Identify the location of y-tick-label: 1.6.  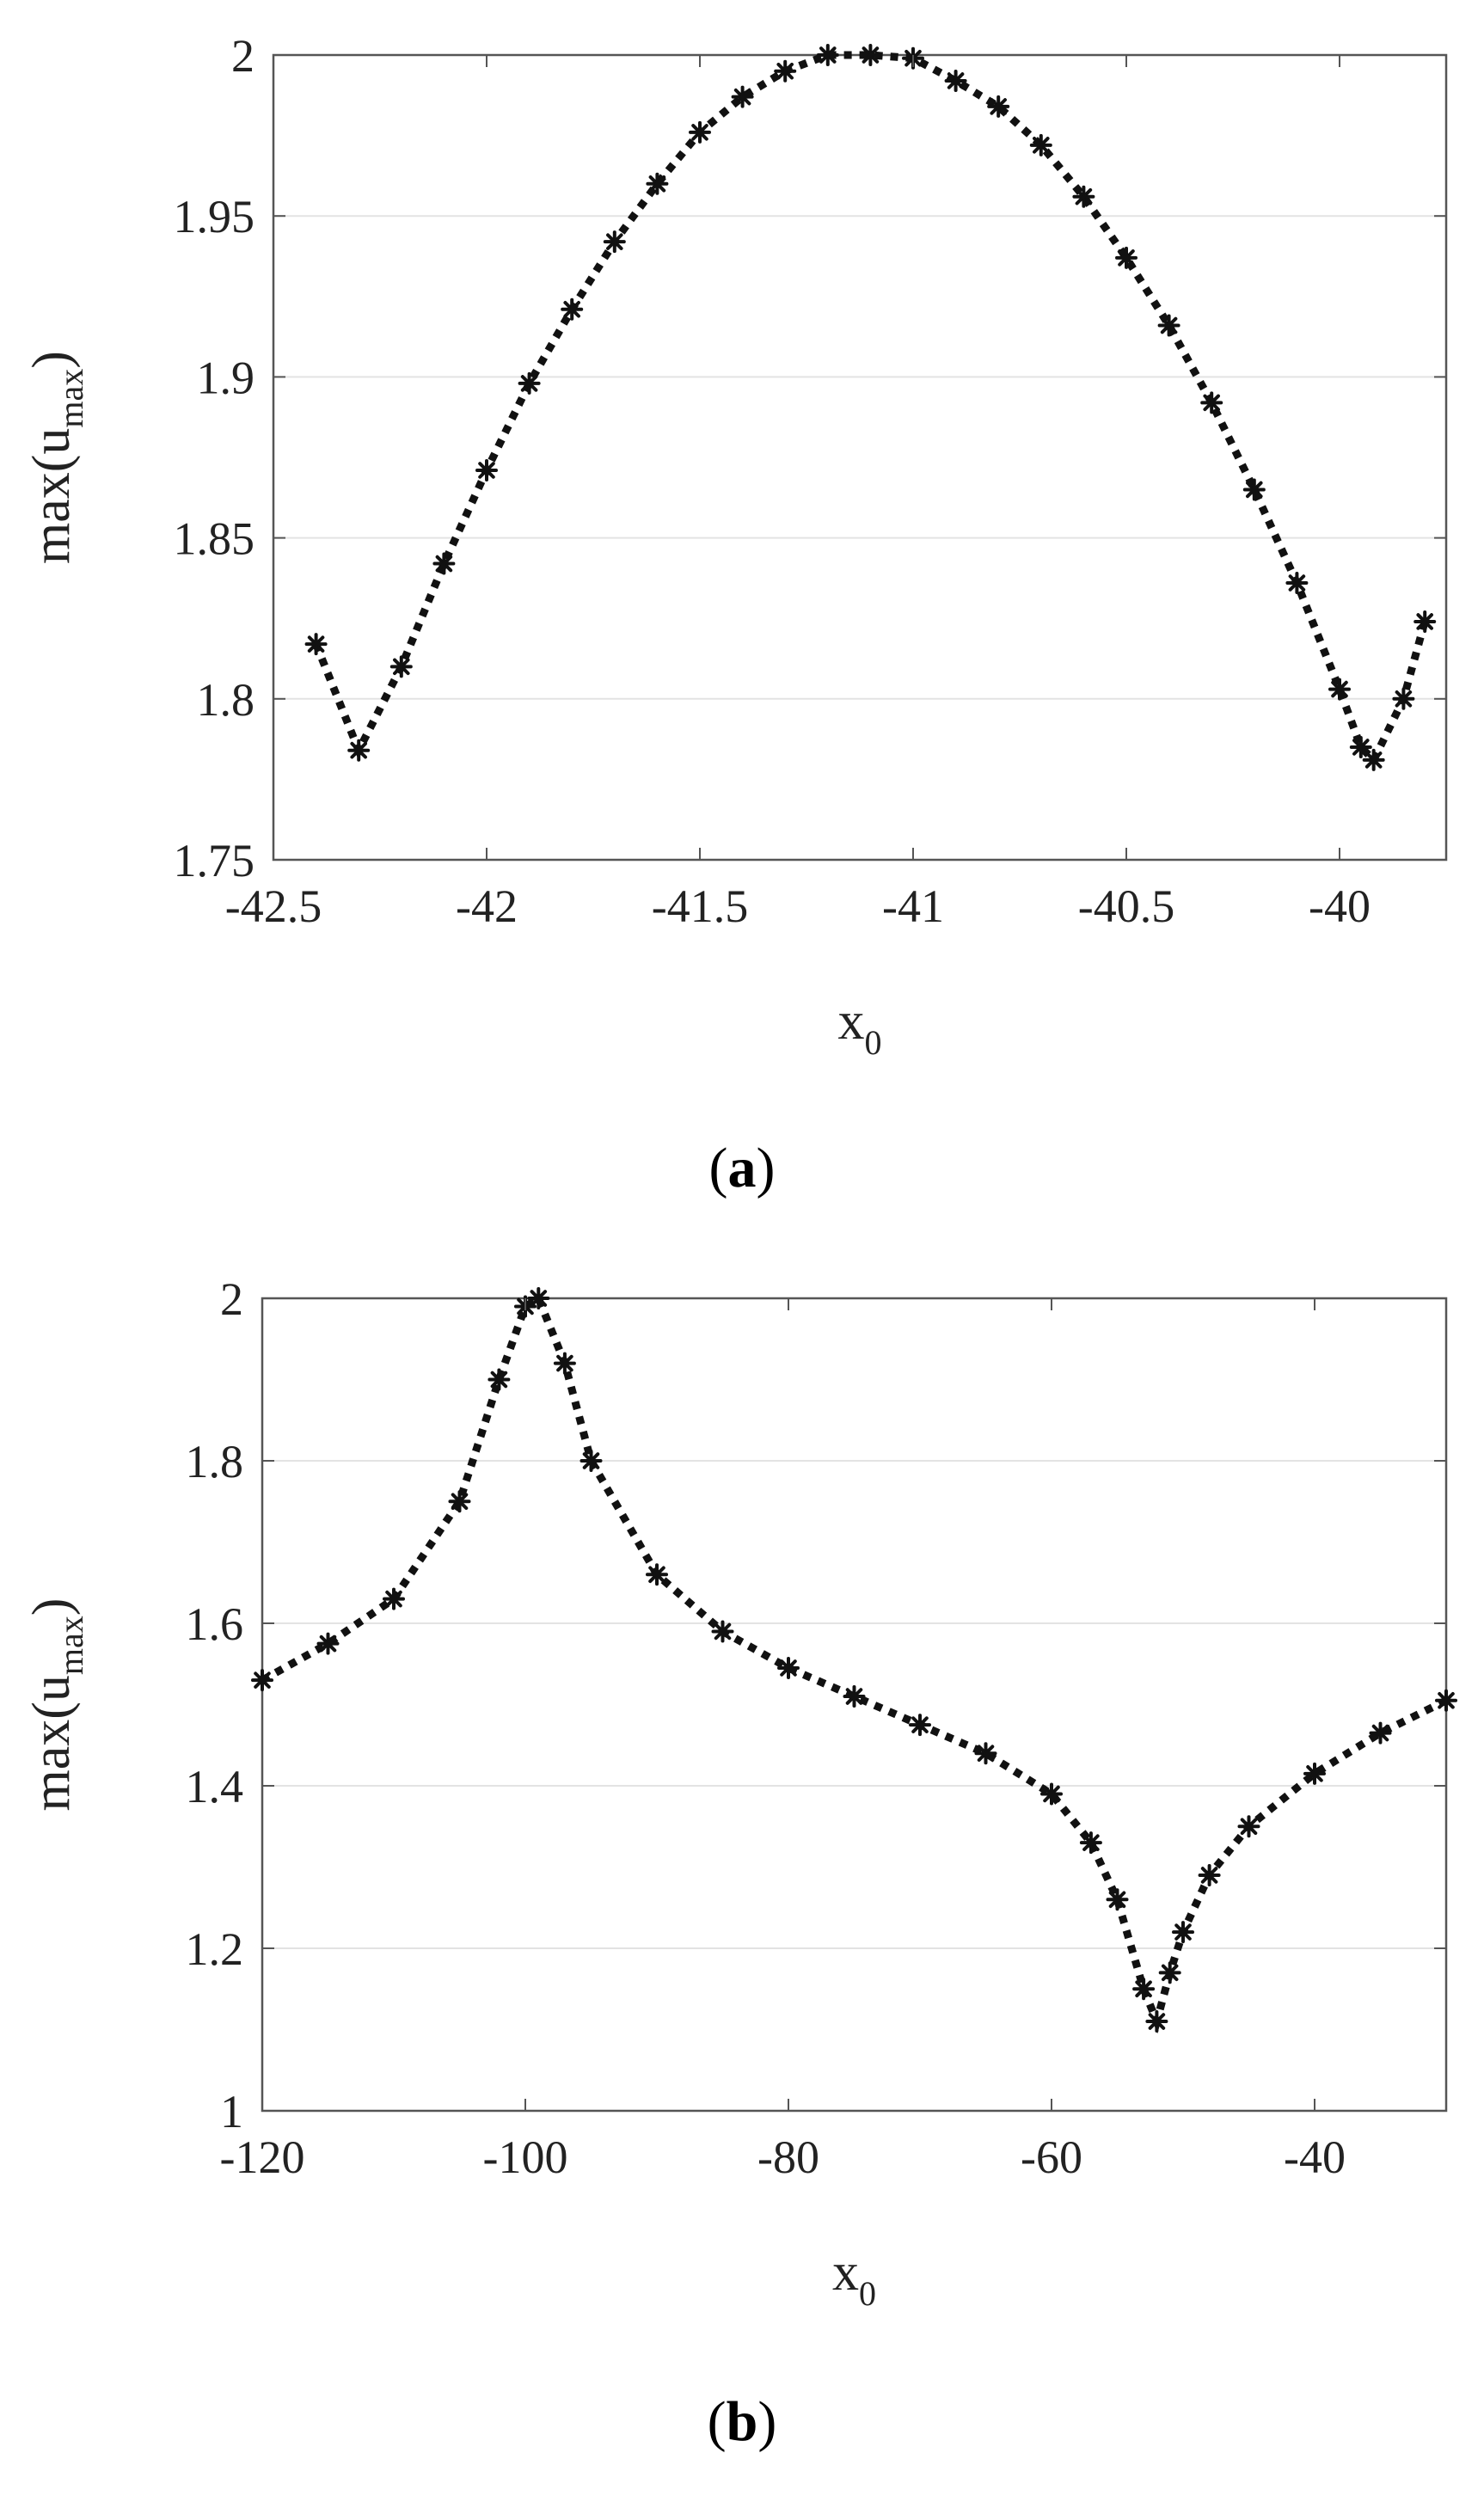
(215, 1624).